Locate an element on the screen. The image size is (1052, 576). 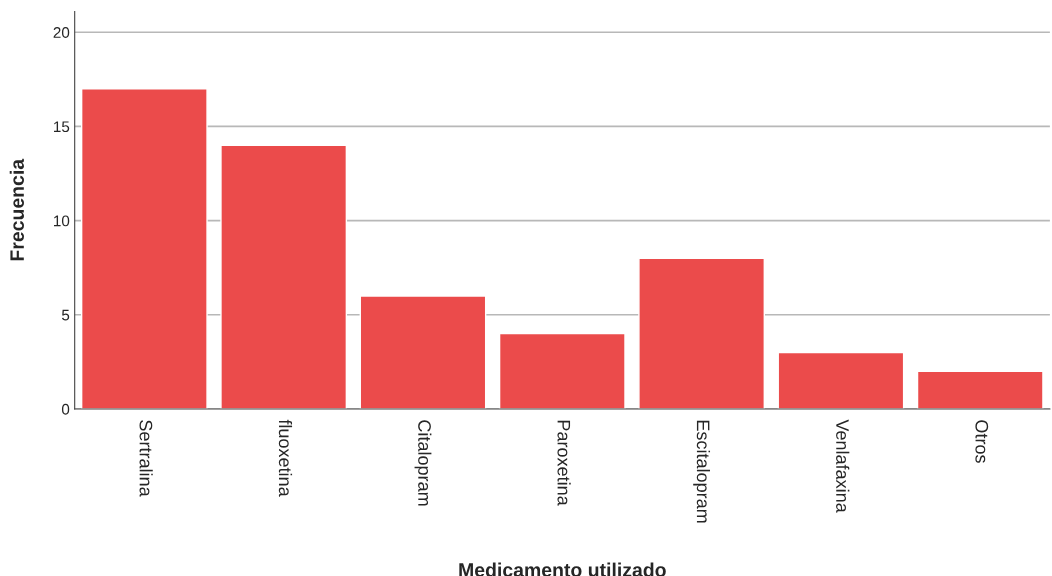
x-tick-label: Otros is located at coordinates (982, 441).